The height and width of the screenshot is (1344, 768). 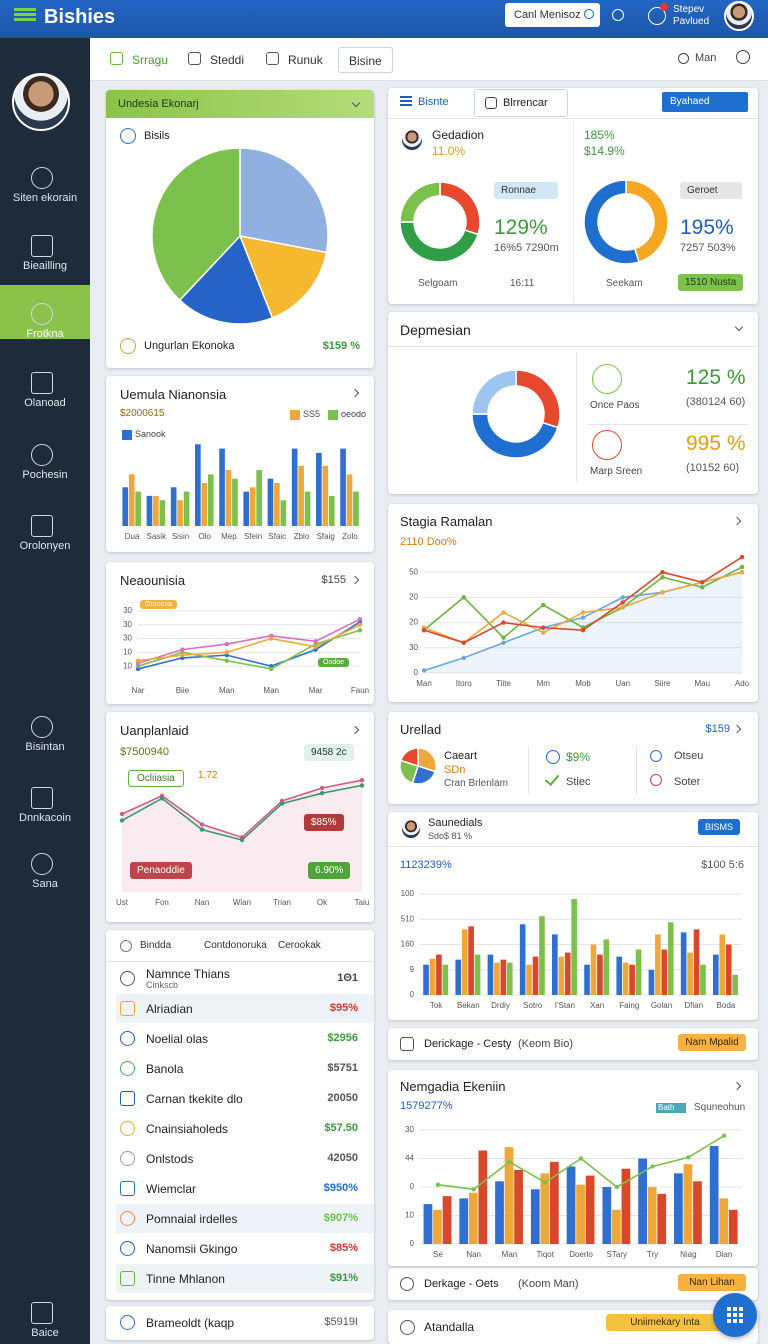 What do you see at coordinates (666, 1107) in the screenshot?
I see `legend-label: Bath` at bounding box center [666, 1107].